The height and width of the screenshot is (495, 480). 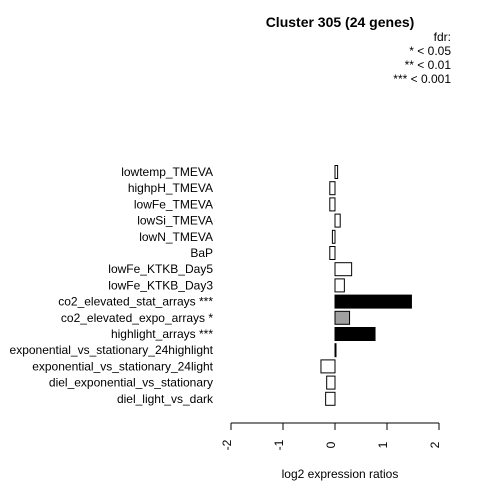 What do you see at coordinates (131, 383) in the screenshot?
I see `category-label-13: diel_exponential_vs_stationary` at bounding box center [131, 383].